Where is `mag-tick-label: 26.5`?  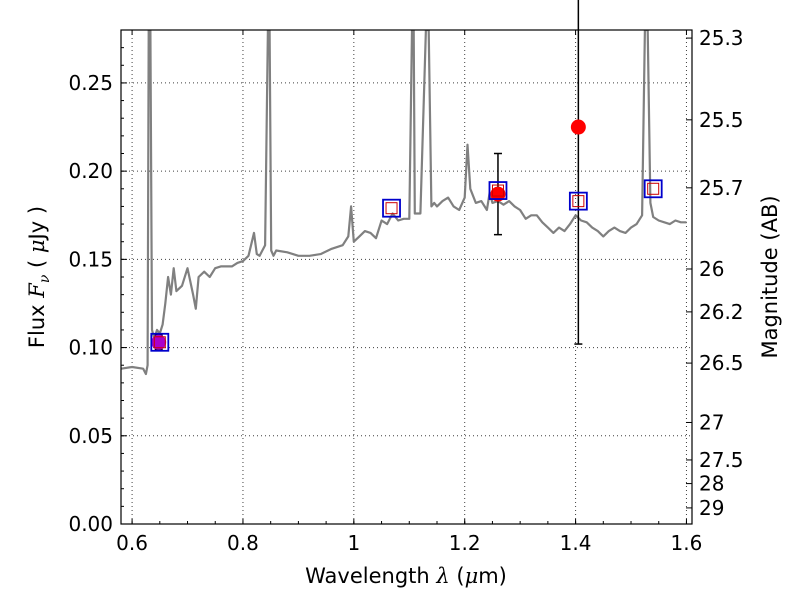
mag-tick-label: 26.5 is located at coordinates (721, 363).